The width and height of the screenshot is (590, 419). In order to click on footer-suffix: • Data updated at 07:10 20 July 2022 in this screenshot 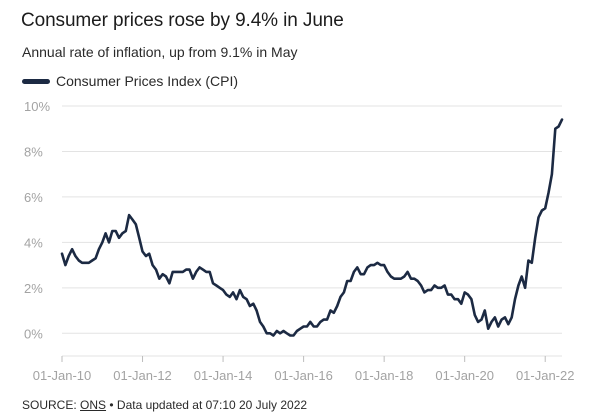, I will do `click(207, 405)`.